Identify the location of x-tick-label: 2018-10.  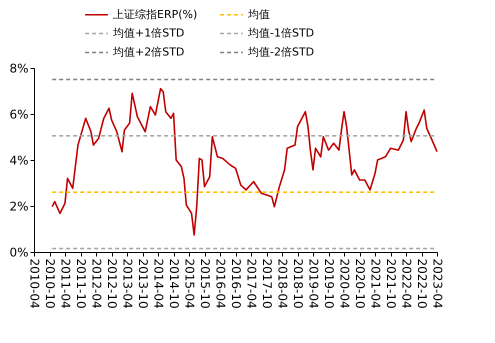
(298, 283).